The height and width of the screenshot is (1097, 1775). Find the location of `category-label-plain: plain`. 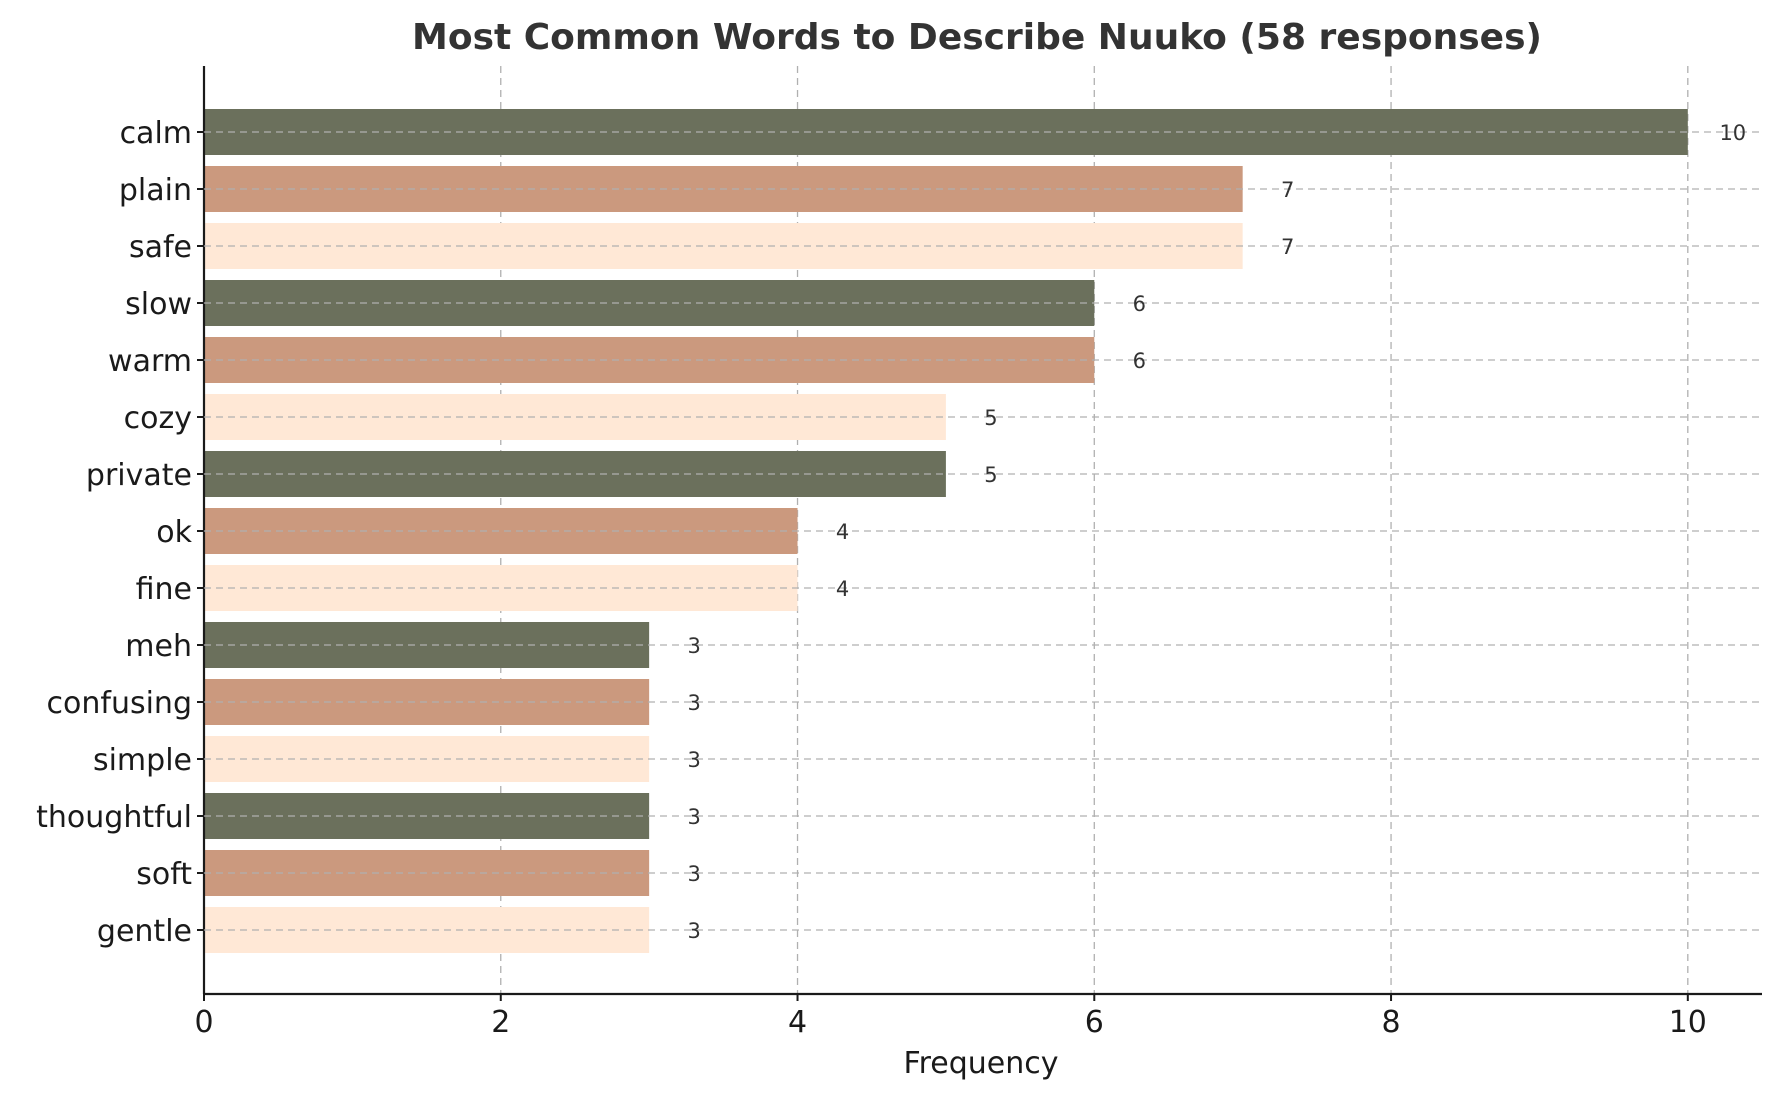

category-label-plain: plain is located at coordinates (155, 190).